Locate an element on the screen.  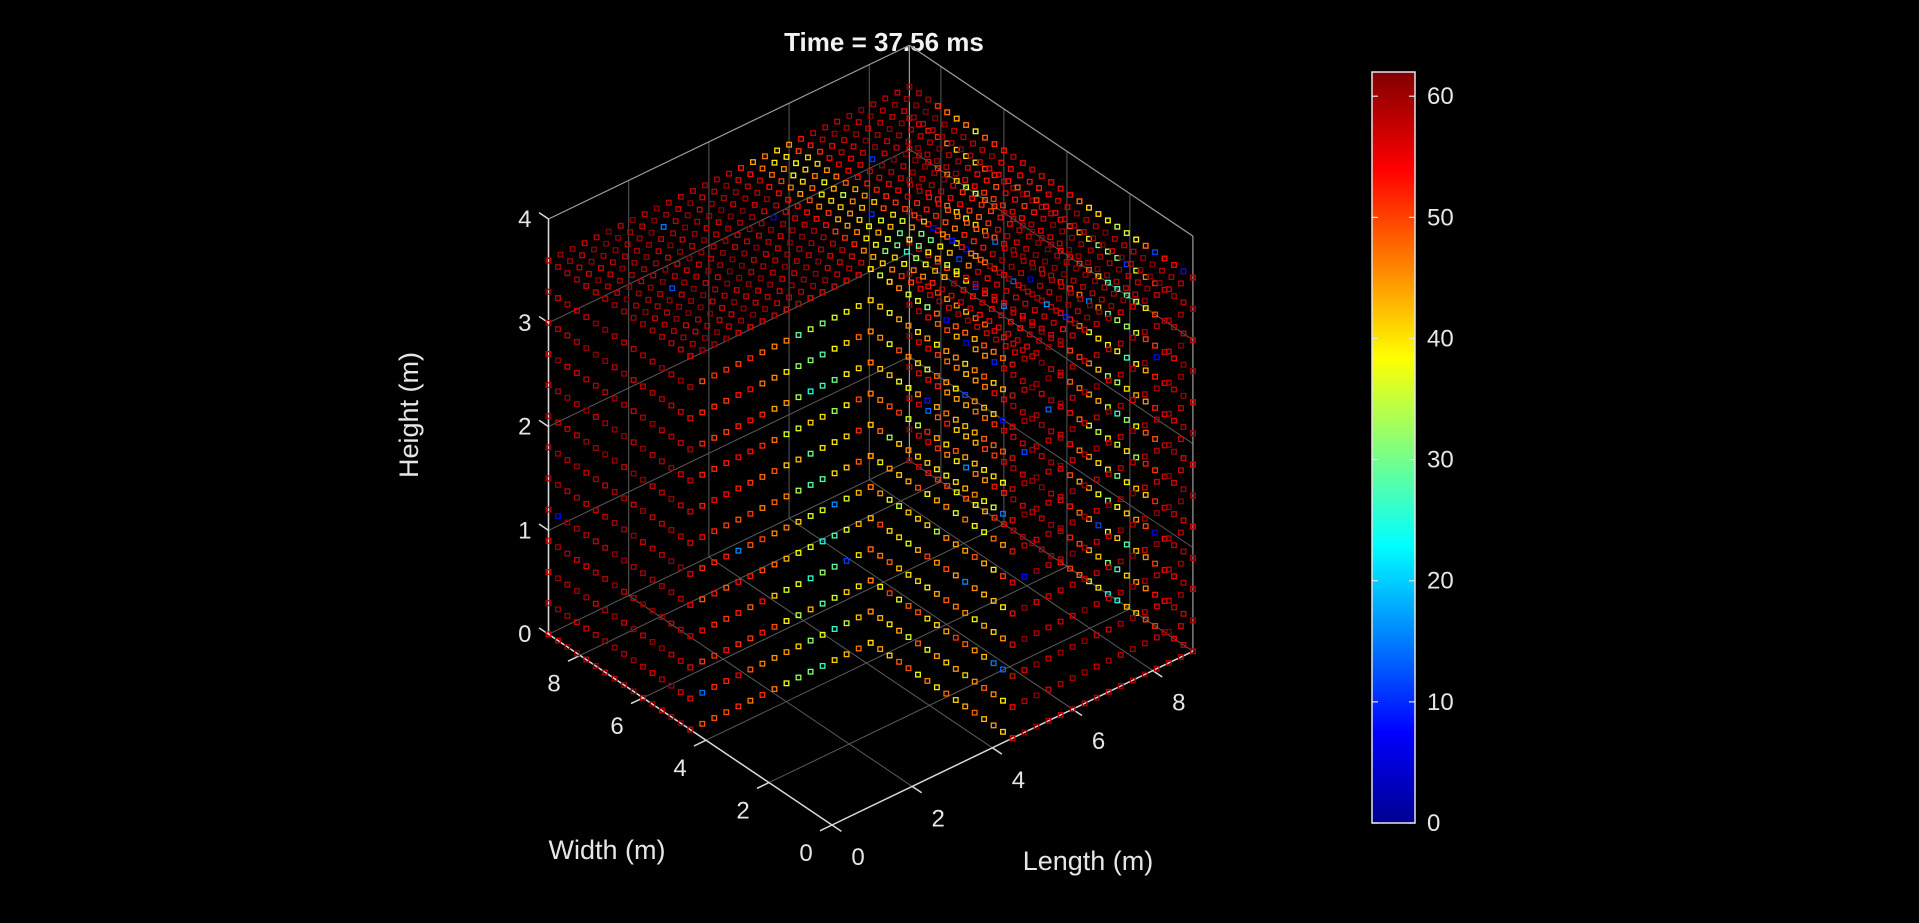
chart-title: Time = 37.56 ms is located at coordinates (884, 42).